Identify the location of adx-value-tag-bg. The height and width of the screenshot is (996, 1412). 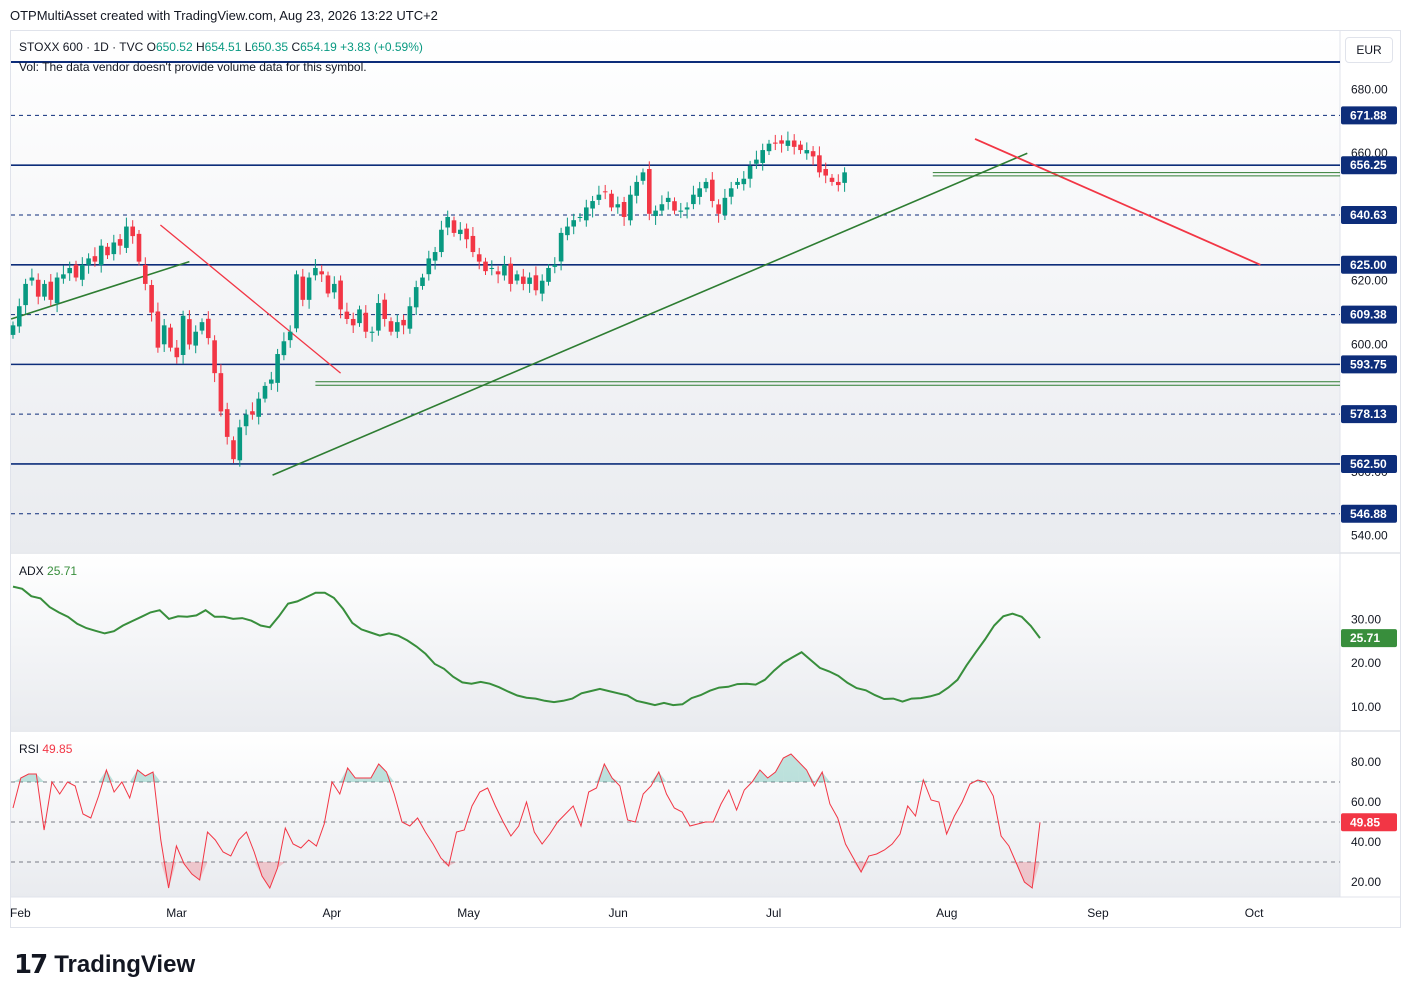
(1369, 638).